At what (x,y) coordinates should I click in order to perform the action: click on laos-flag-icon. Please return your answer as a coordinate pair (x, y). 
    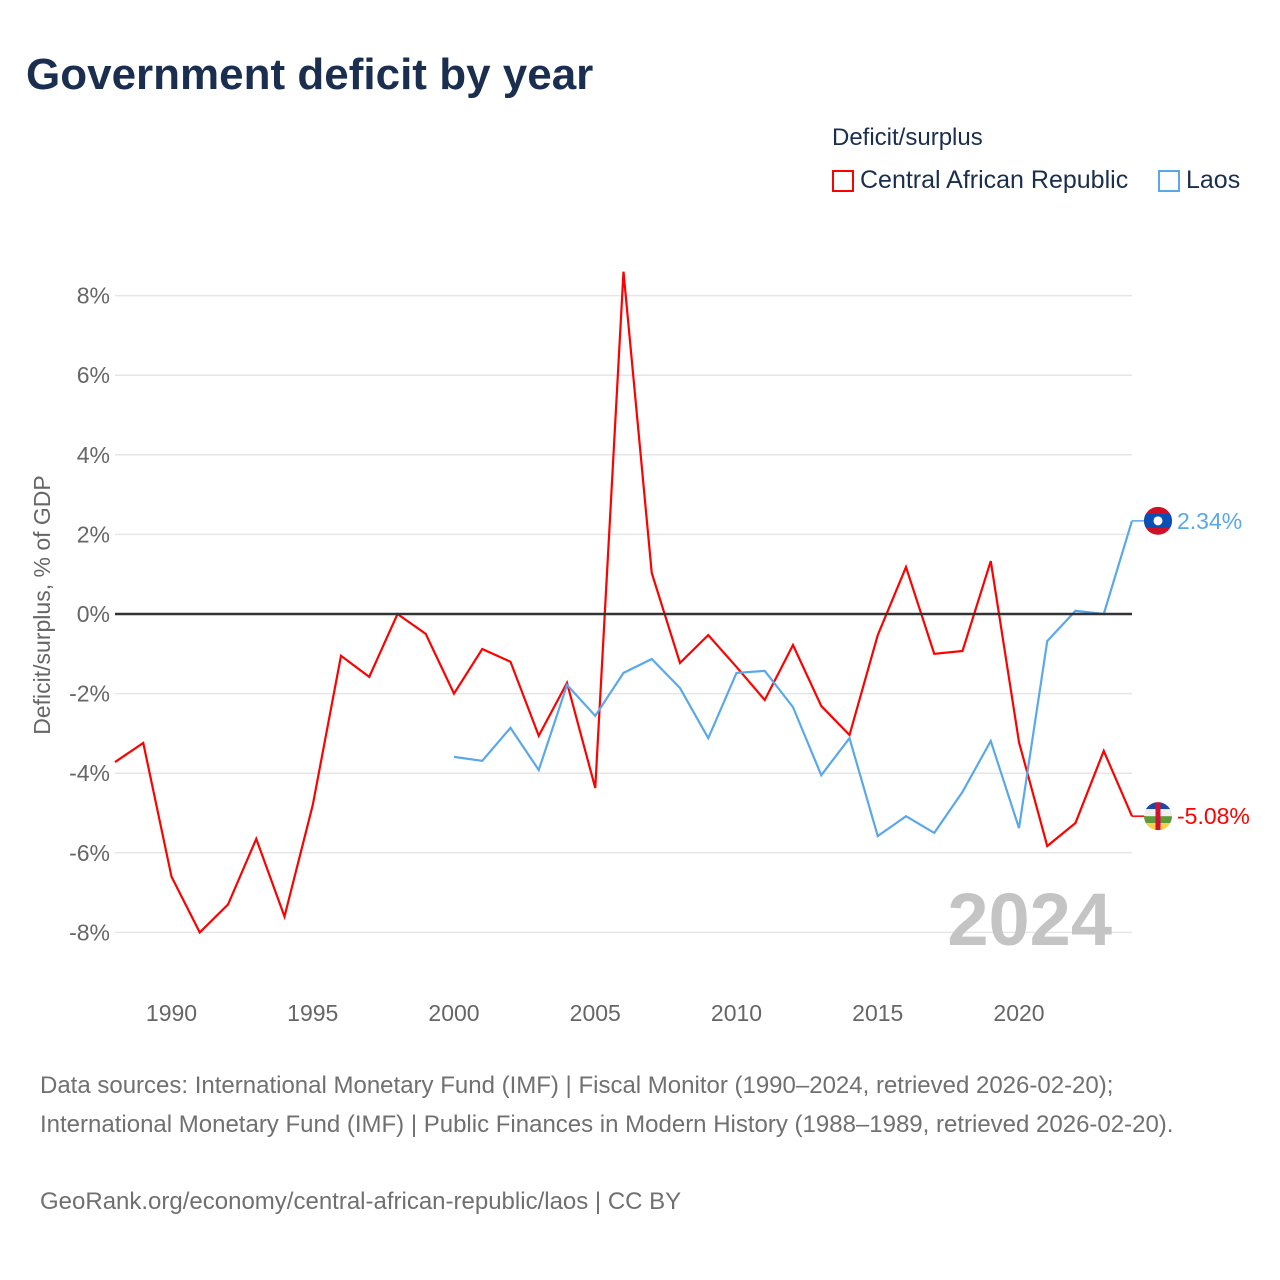
    Looking at the image, I should click on (1158, 520).